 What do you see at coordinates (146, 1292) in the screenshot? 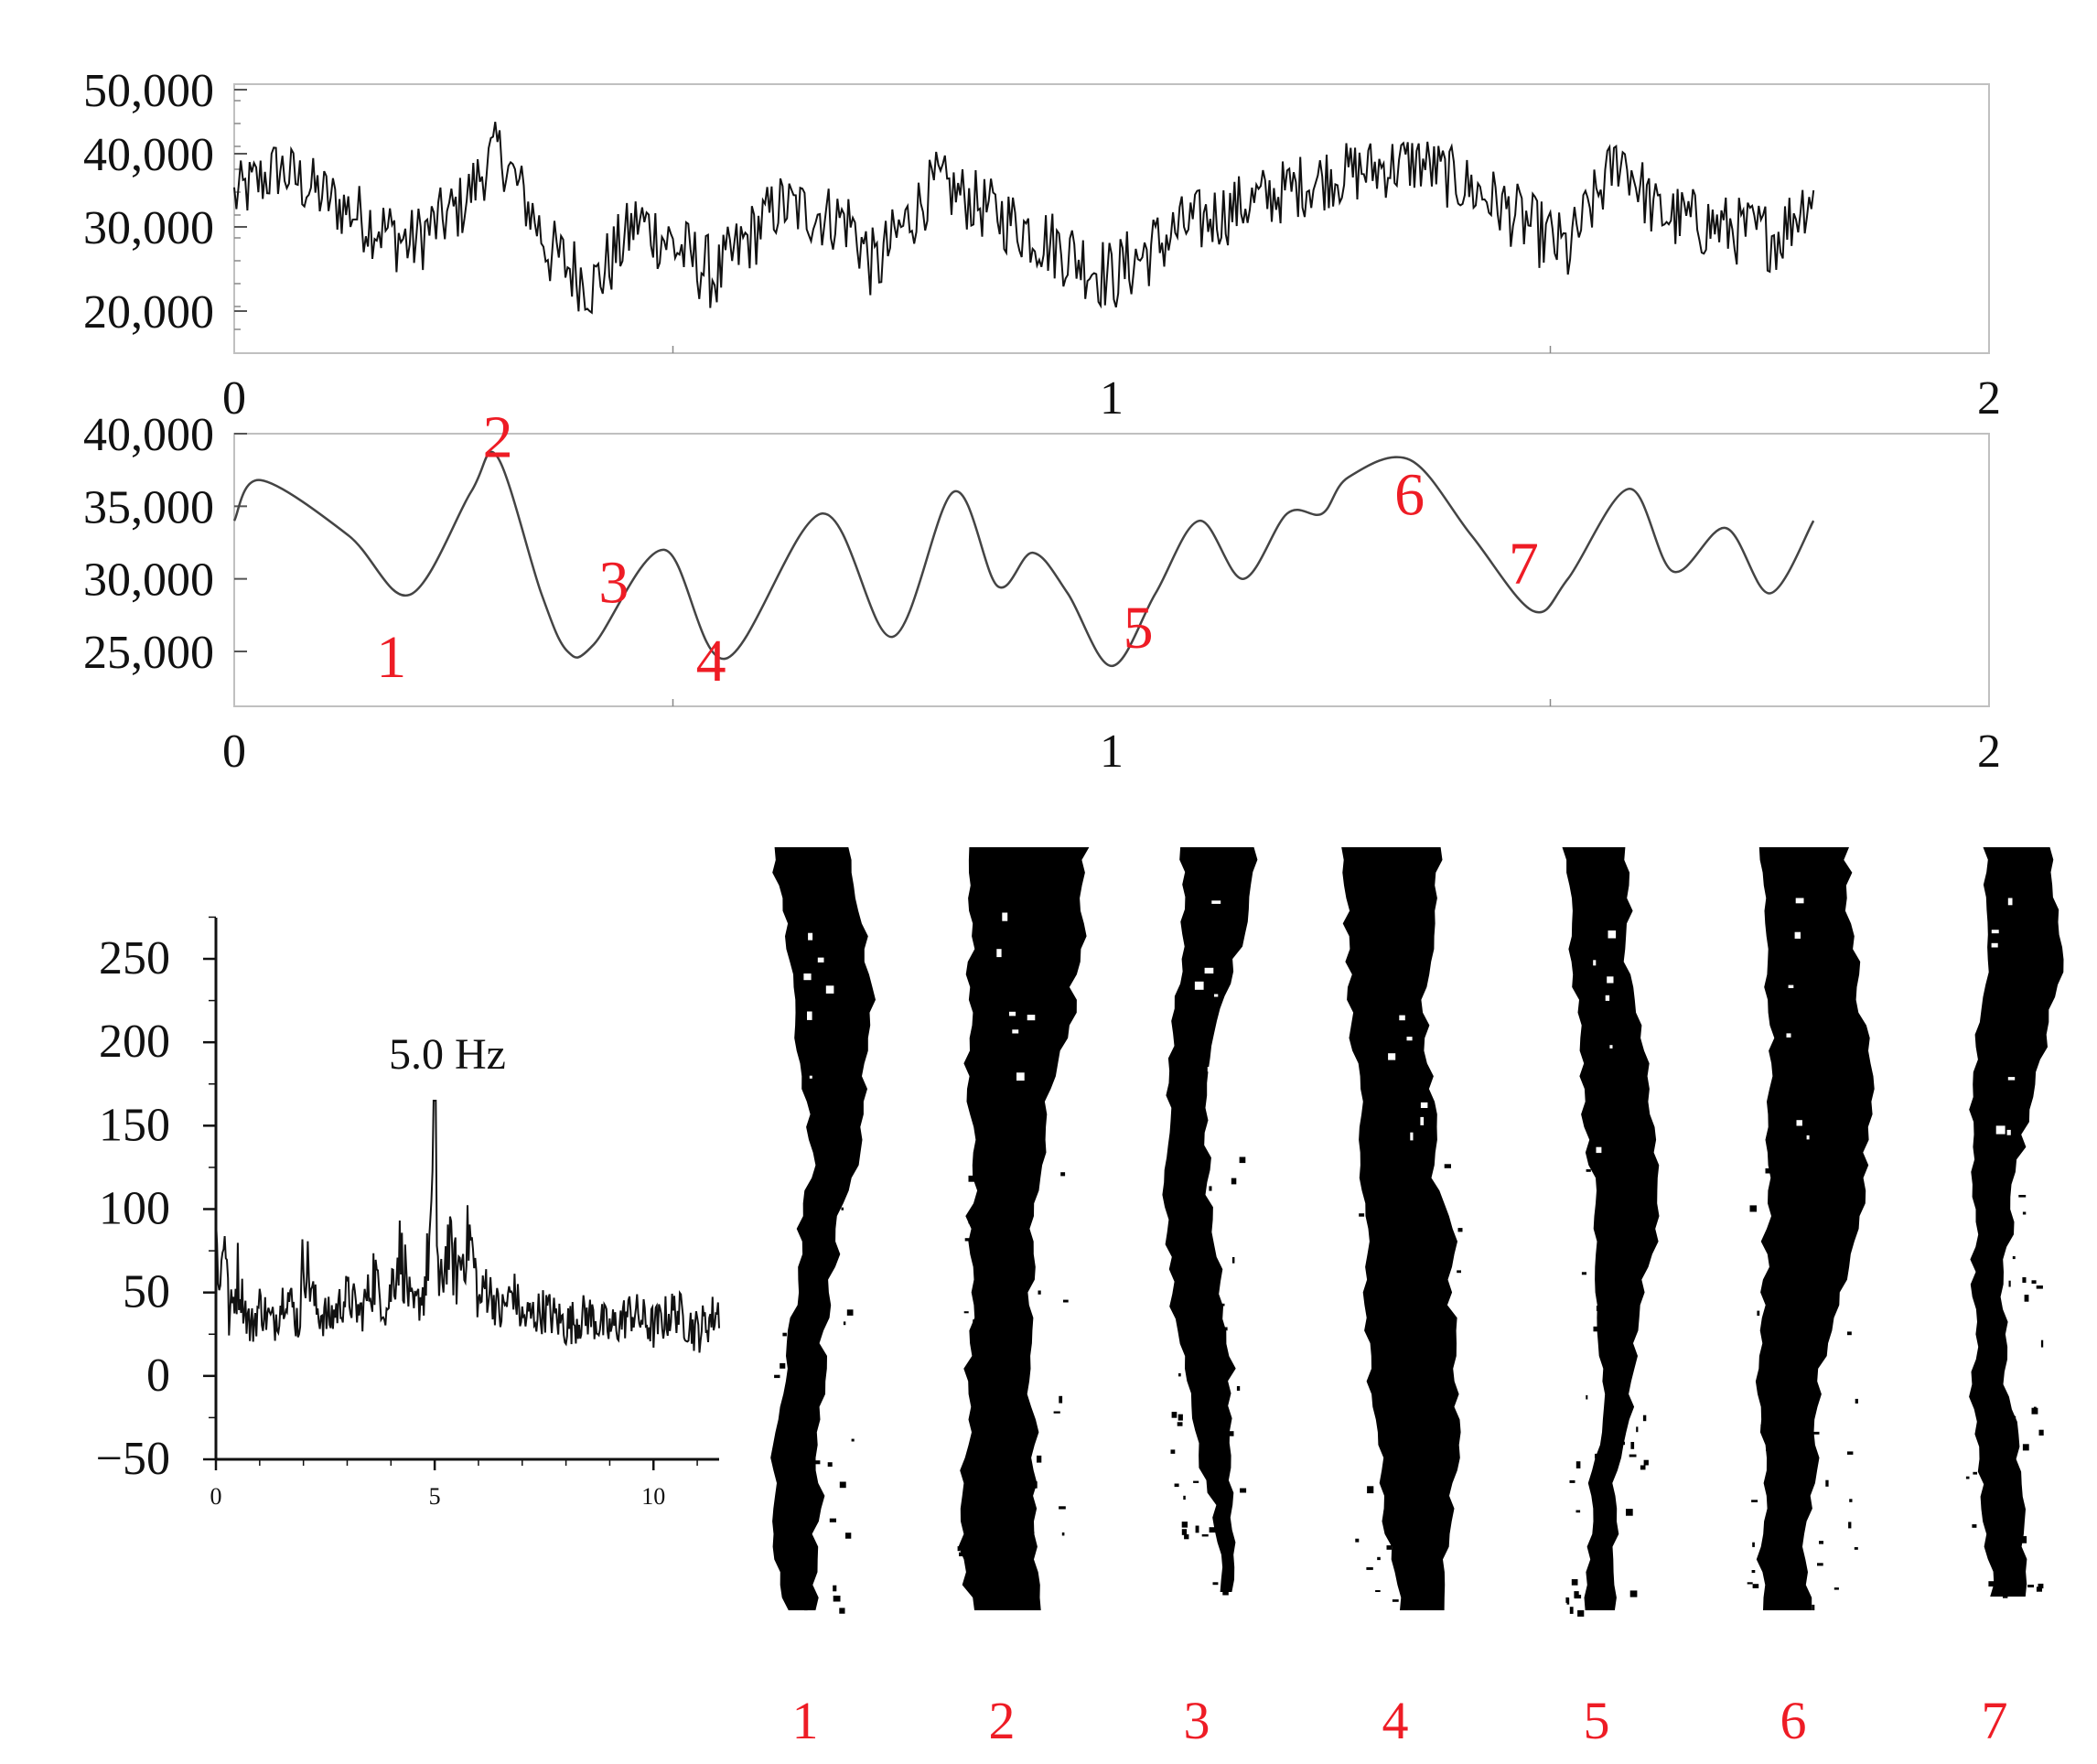
I see `spectrum-y-tick-label: 50` at bounding box center [146, 1292].